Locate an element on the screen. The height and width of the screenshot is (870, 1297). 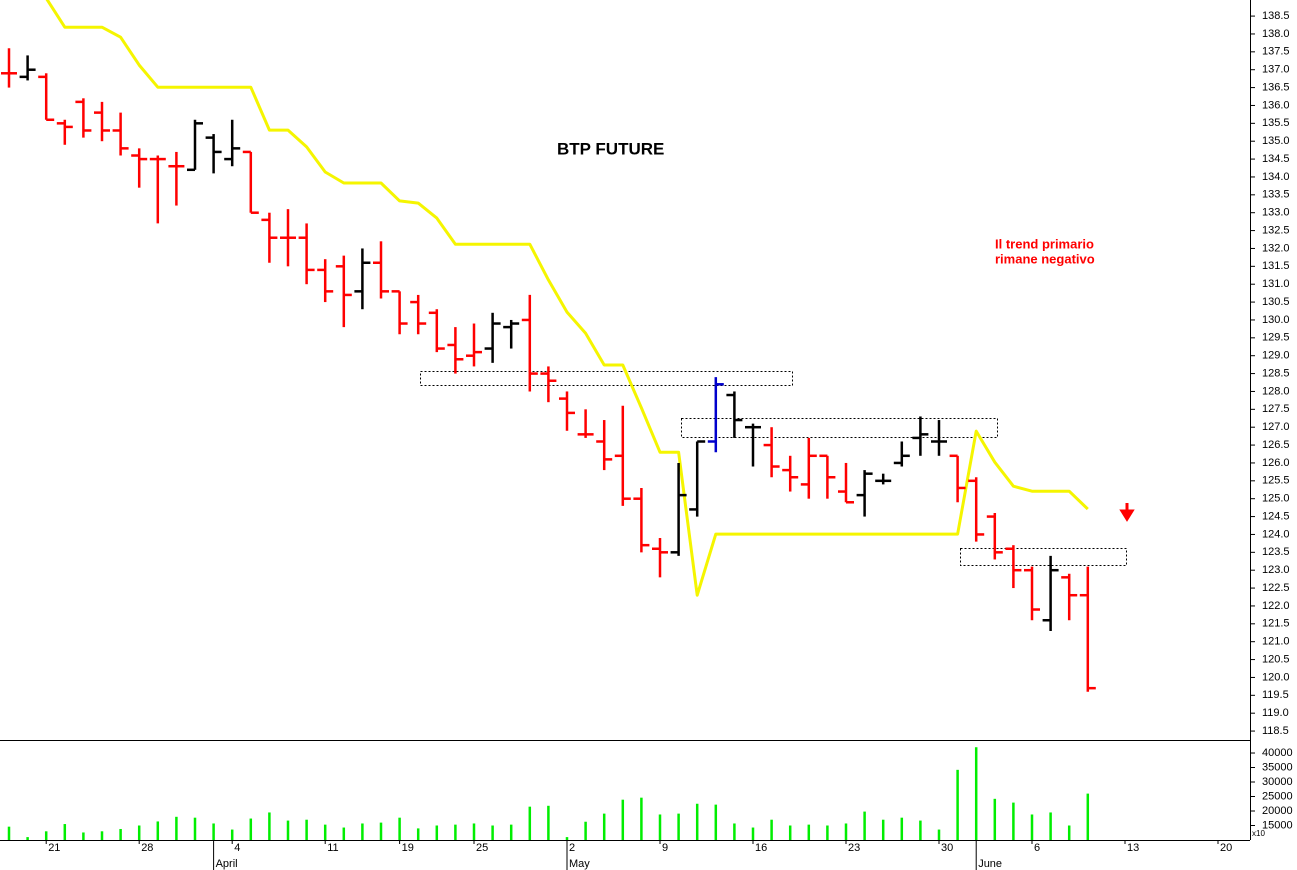
x-tick-label: 19 is located at coordinates (408, 848).